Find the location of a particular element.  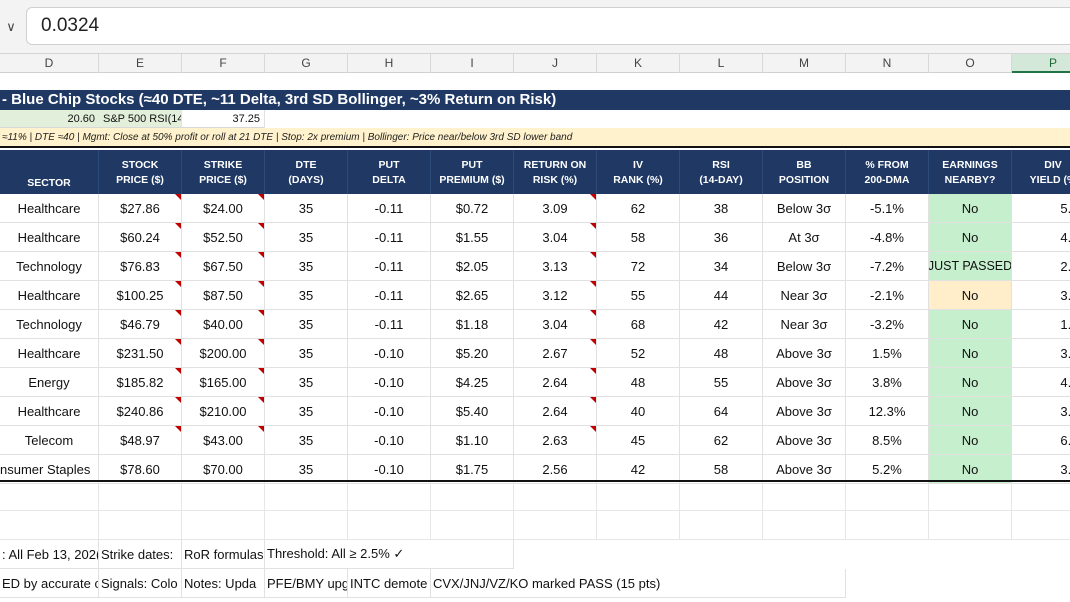

cell-div-yield: 6.5% is located at coordinates (1041, 440).